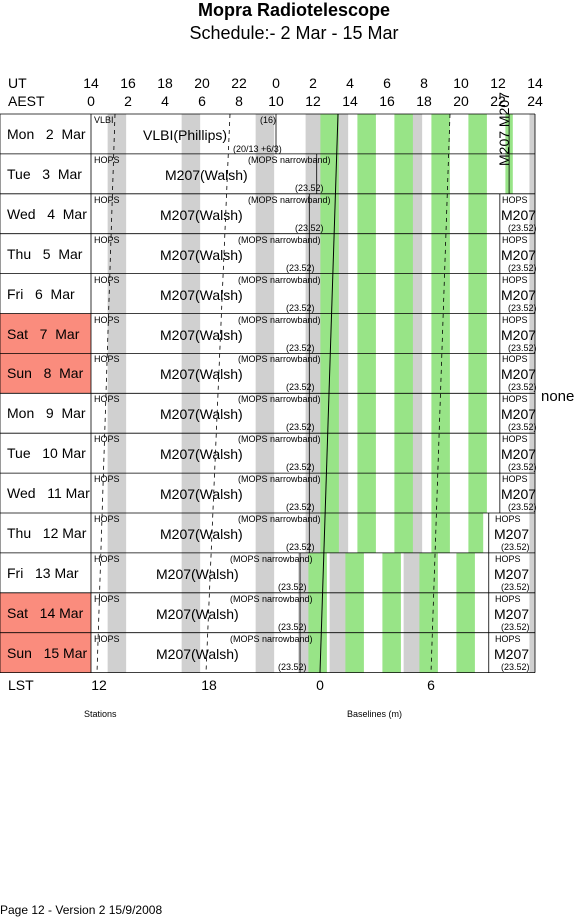 The width and height of the screenshot is (588, 919). I want to click on vlbi-tag: (16), so click(268, 120).